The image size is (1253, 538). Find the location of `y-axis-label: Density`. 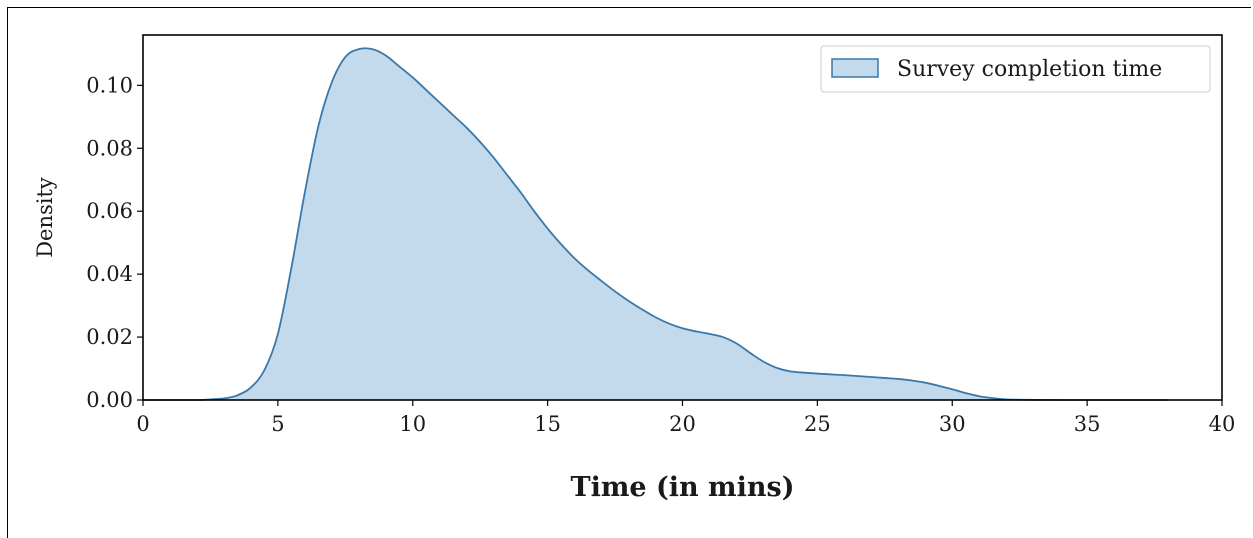

y-axis-label: Density is located at coordinates (45, 217).